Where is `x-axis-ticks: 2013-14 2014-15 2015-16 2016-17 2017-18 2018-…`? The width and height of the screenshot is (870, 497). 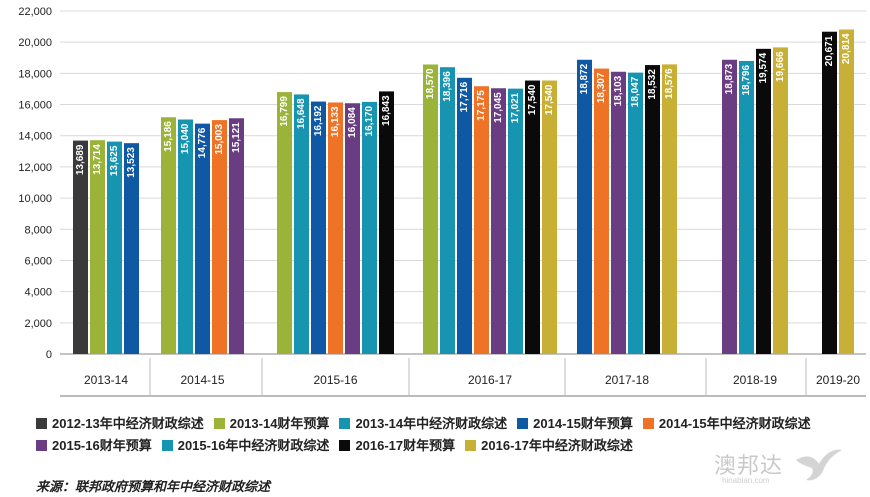 x-axis-ticks: 2013-14 2014-15 2015-16 2016-17 2017-18 2018-… is located at coordinates (463, 377).